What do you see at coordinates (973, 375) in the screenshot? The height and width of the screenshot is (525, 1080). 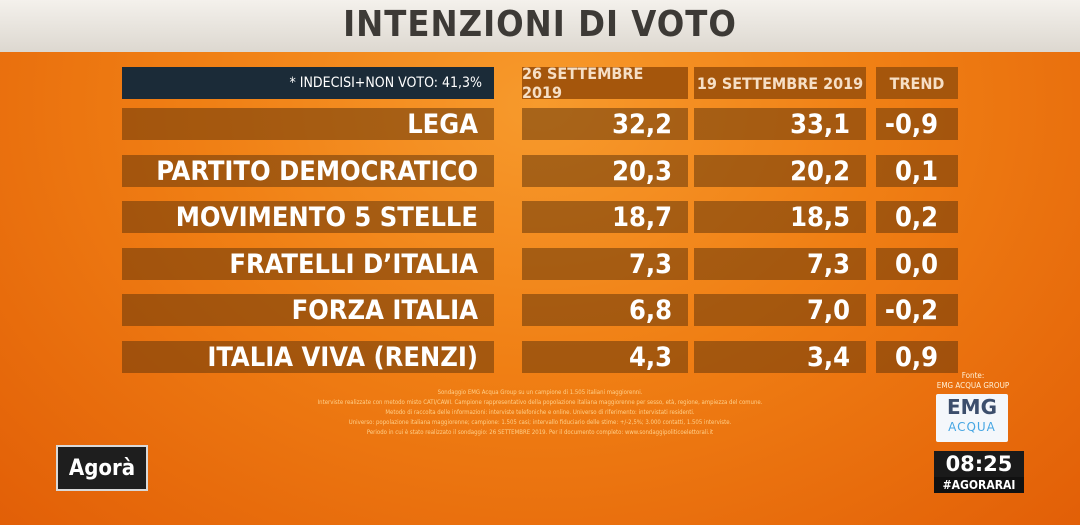 I see `source-prefix: Fonte:` at bounding box center [973, 375].